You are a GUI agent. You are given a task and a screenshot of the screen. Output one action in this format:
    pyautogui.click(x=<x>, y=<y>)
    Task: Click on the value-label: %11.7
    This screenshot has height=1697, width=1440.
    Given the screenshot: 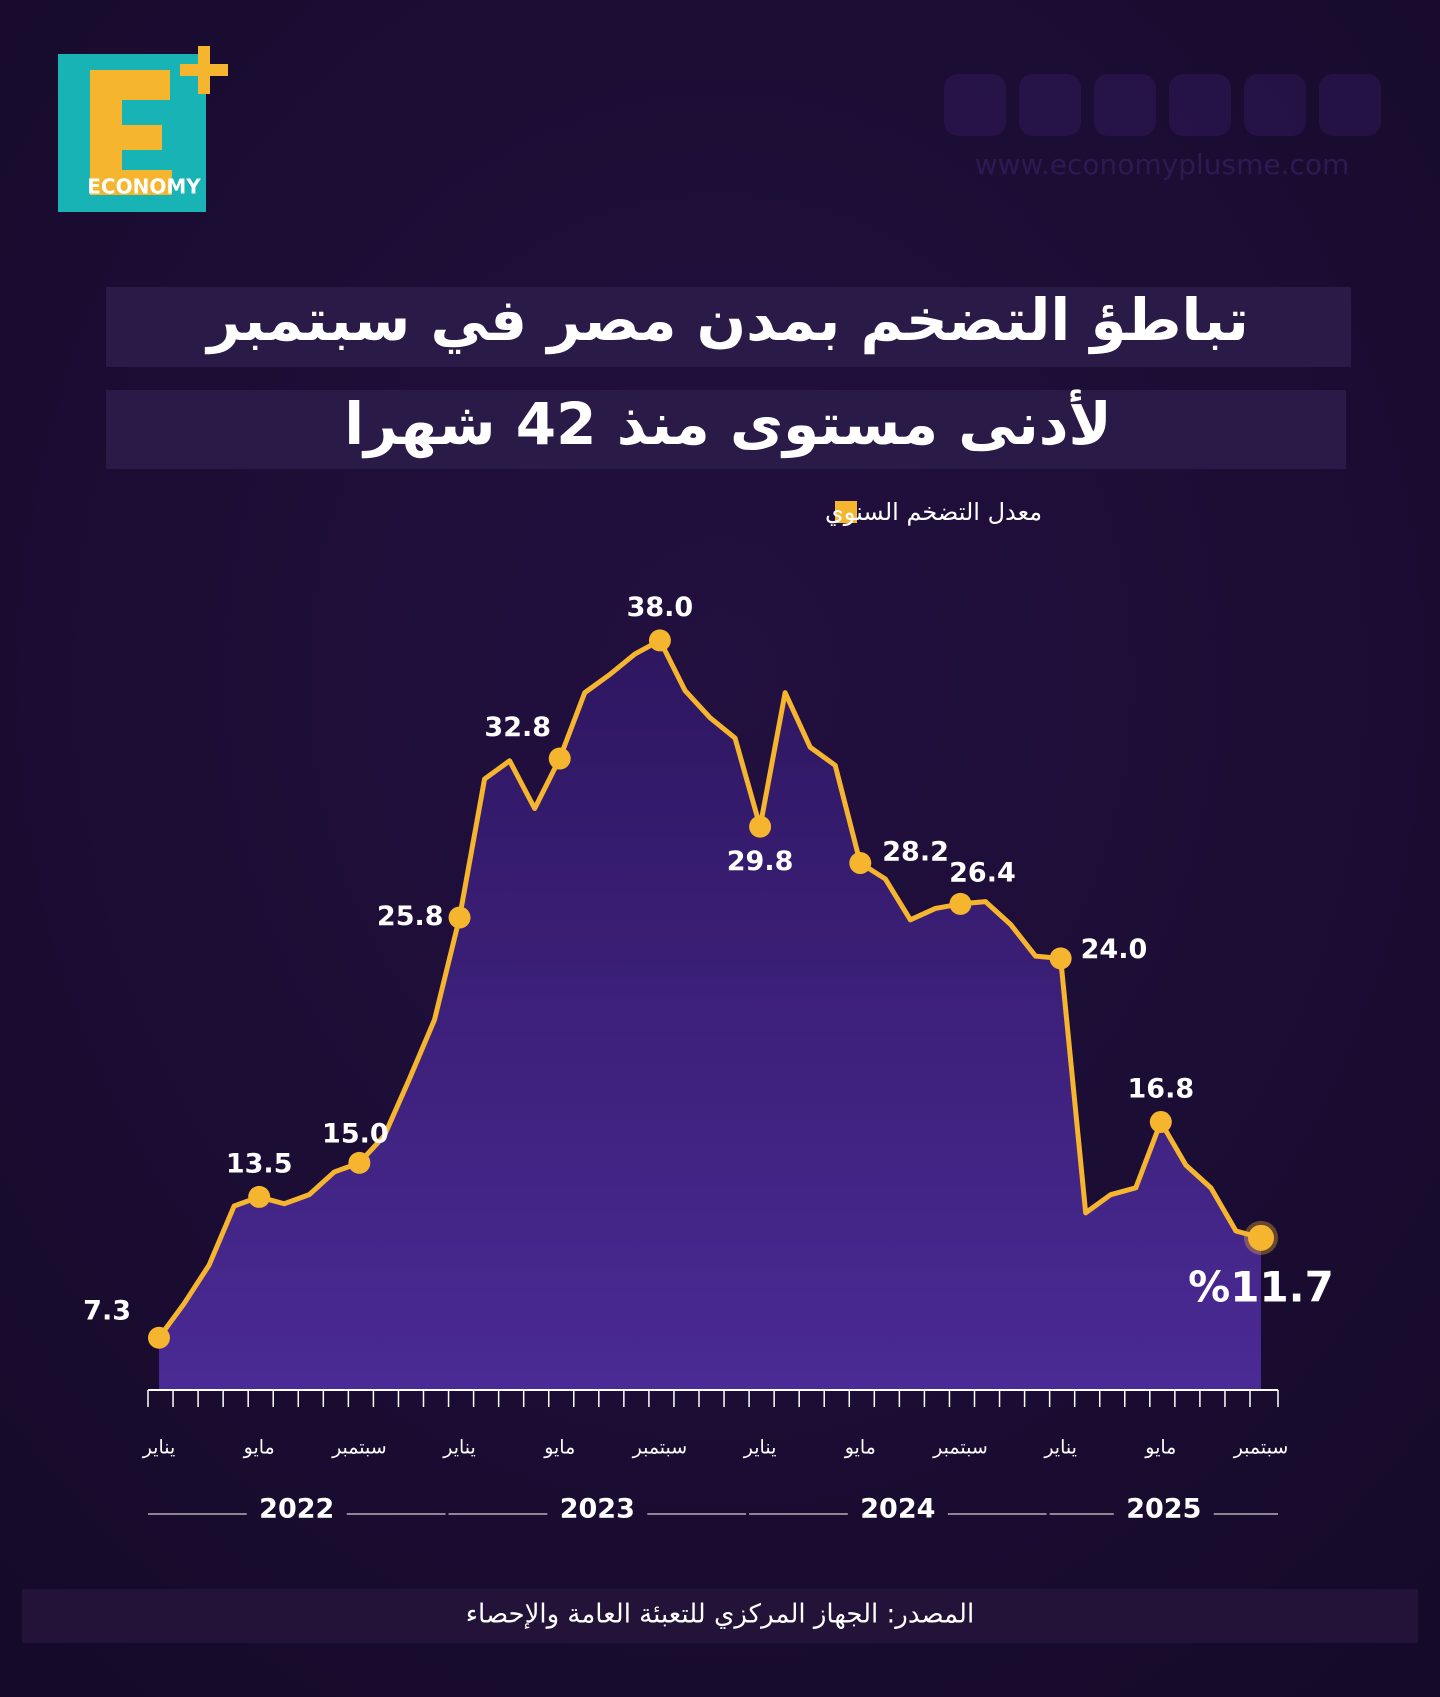 What is the action you would take?
    pyautogui.click(x=1261, y=1286)
    